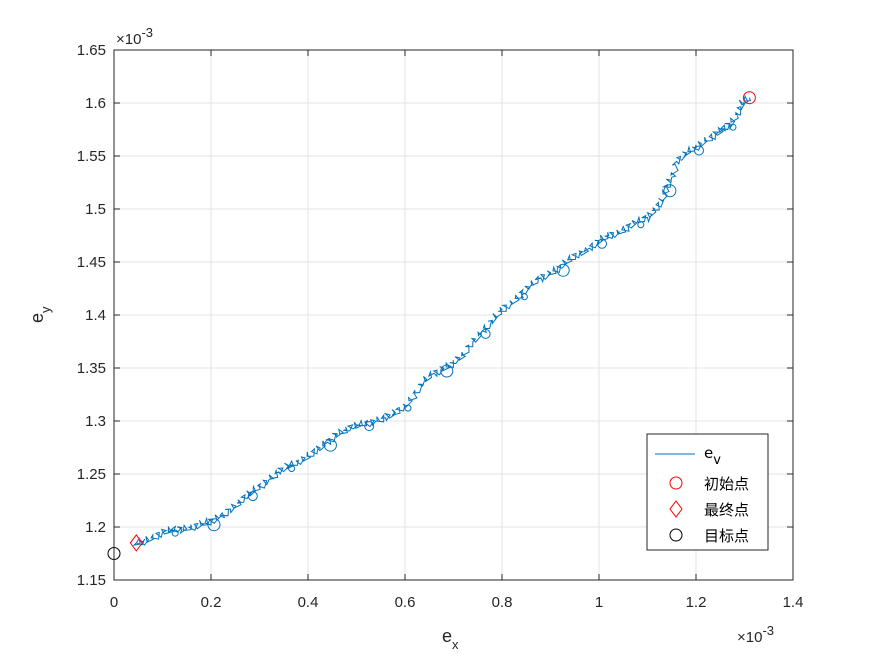 The width and height of the screenshot is (875, 656). What do you see at coordinates (502, 602) in the screenshot?
I see `x-tick-label: 0.8` at bounding box center [502, 602].